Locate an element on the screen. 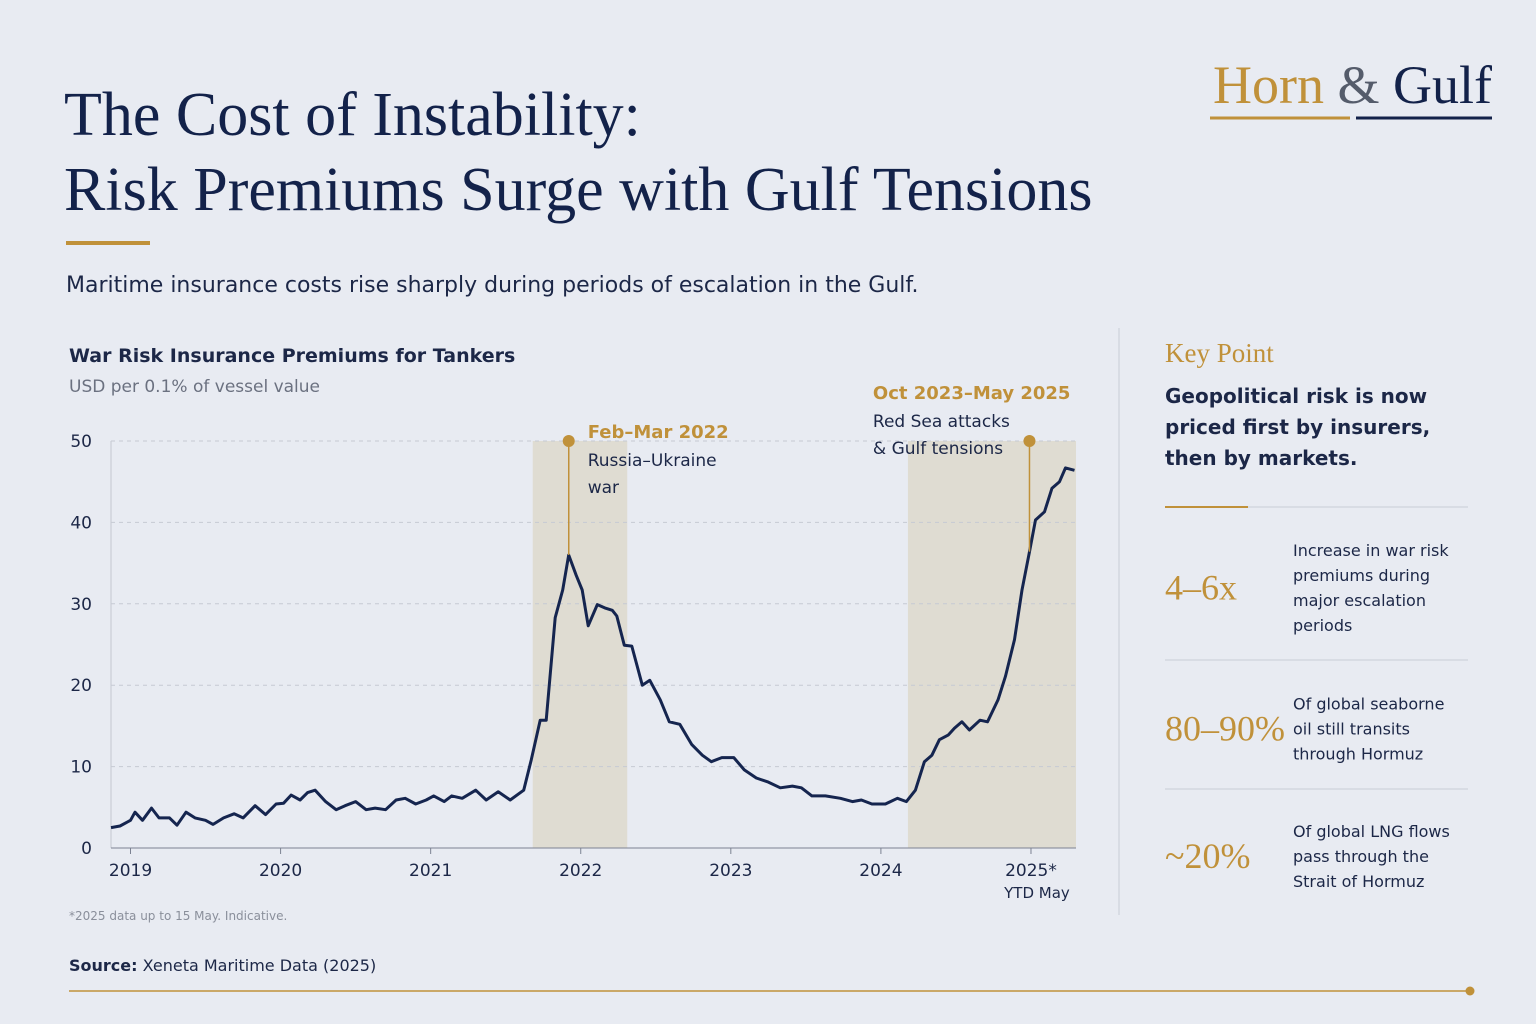 The width and height of the screenshot is (1536, 1024). stat-text: Strait of Hormuz is located at coordinates (1358, 881).